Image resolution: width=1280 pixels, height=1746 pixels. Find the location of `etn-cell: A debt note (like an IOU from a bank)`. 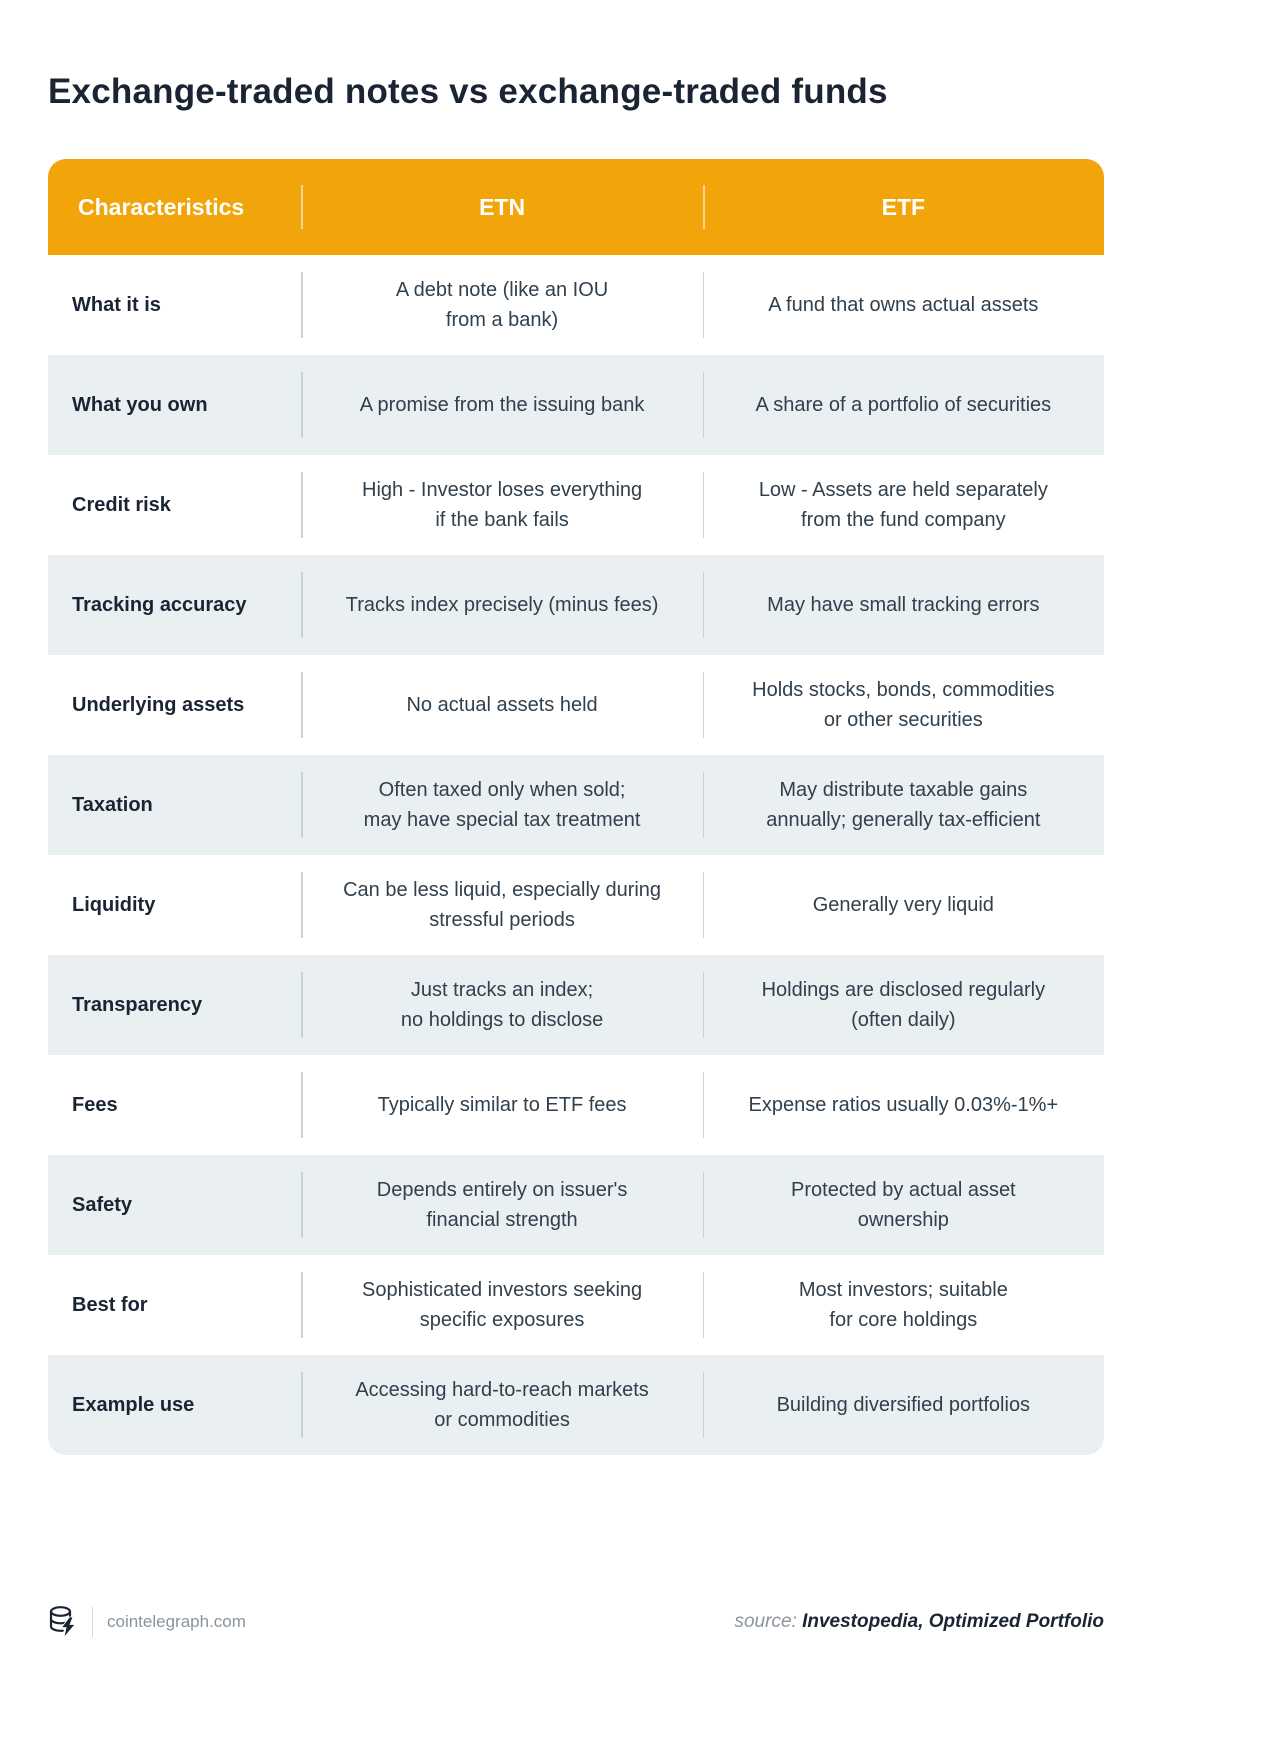

etn-cell: A debt note (like an IOU from a bank) is located at coordinates (501, 305).